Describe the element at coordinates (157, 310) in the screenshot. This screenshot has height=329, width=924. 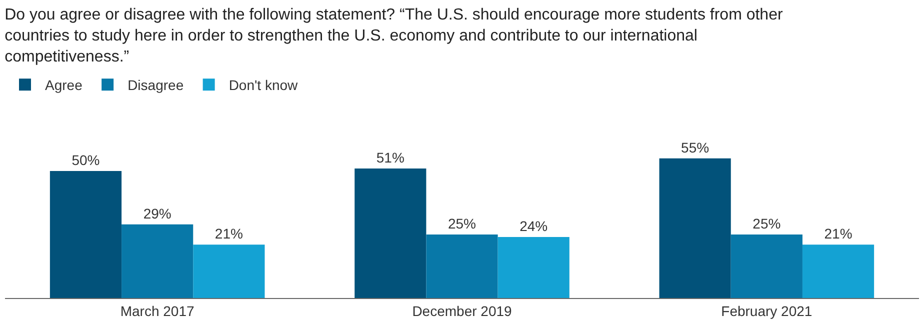
I see `x-tick-label: March 2017` at that location.